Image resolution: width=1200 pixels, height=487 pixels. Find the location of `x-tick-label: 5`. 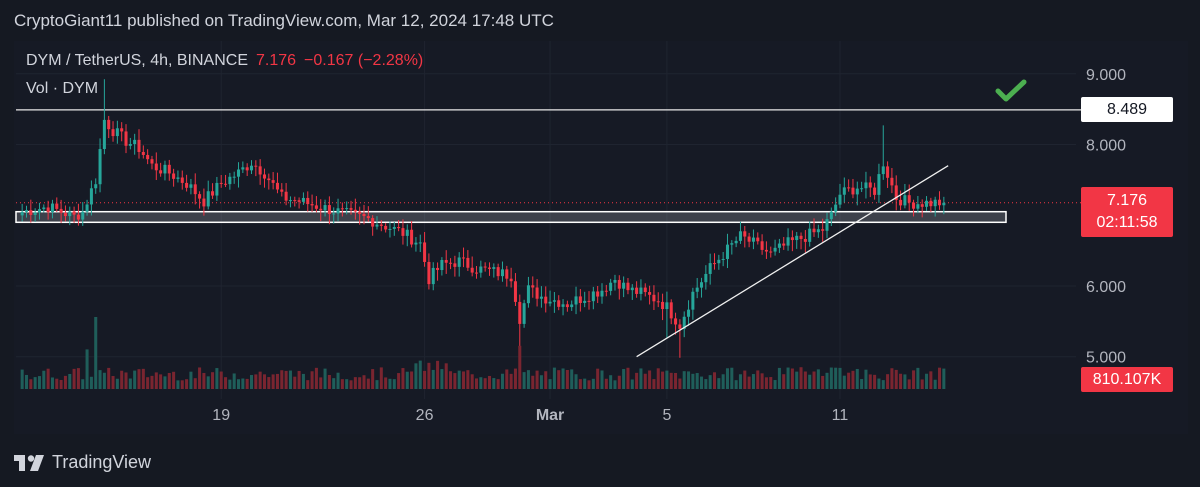

x-tick-label: 5 is located at coordinates (666, 415).